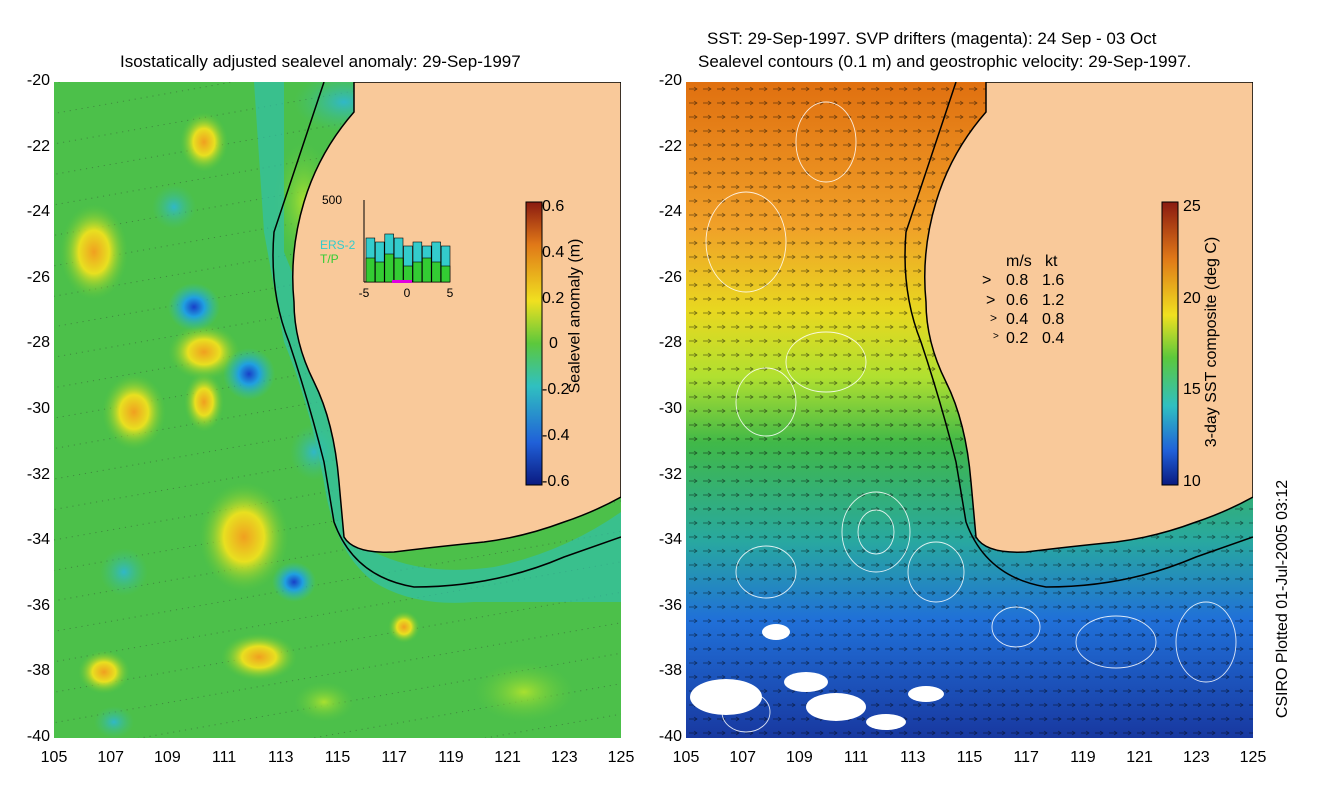 The image size is (1320, 810). Describe the element at coordinates (1053, 338) in the screenshot. I see `speed-legend-kt: 0.4` at that location.